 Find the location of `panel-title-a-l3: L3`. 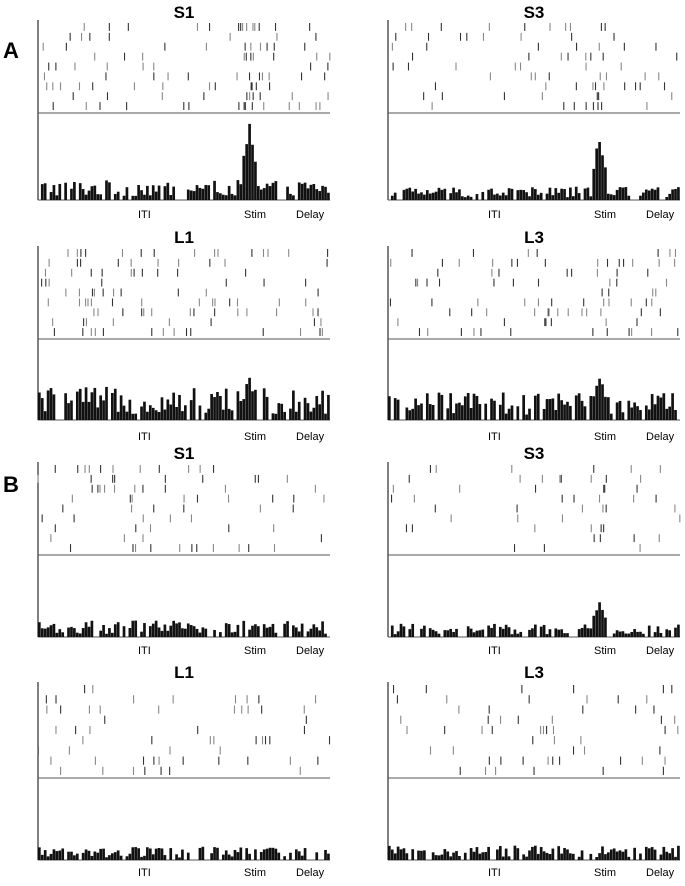

panel-title-a-l3: L3 is located at coordinates (534, 237).